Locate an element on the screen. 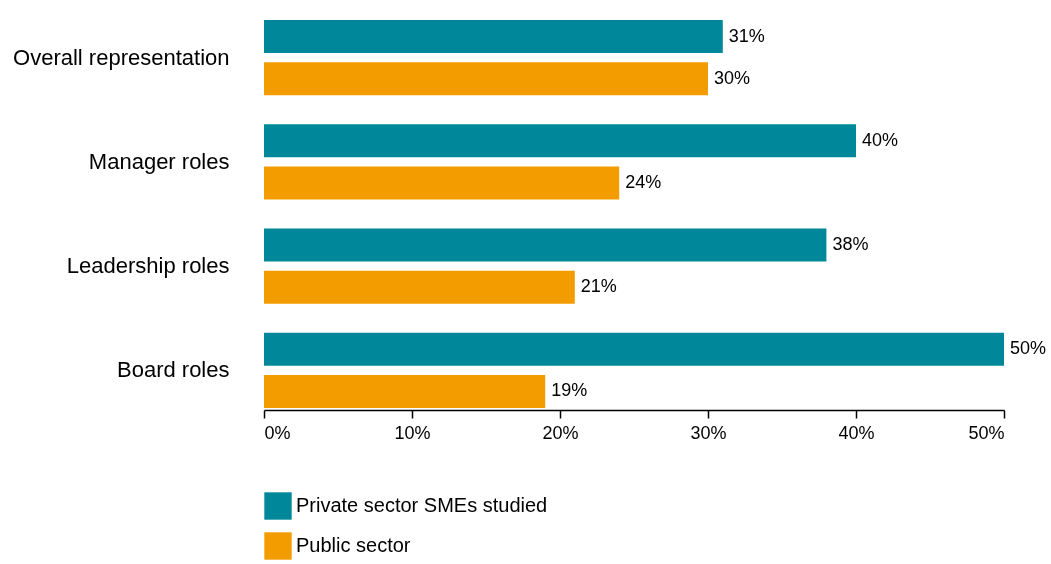 The width and height of the screenshot is (1051, 564). y-tick-label: Overall representation is located at coordinates (121, 57).